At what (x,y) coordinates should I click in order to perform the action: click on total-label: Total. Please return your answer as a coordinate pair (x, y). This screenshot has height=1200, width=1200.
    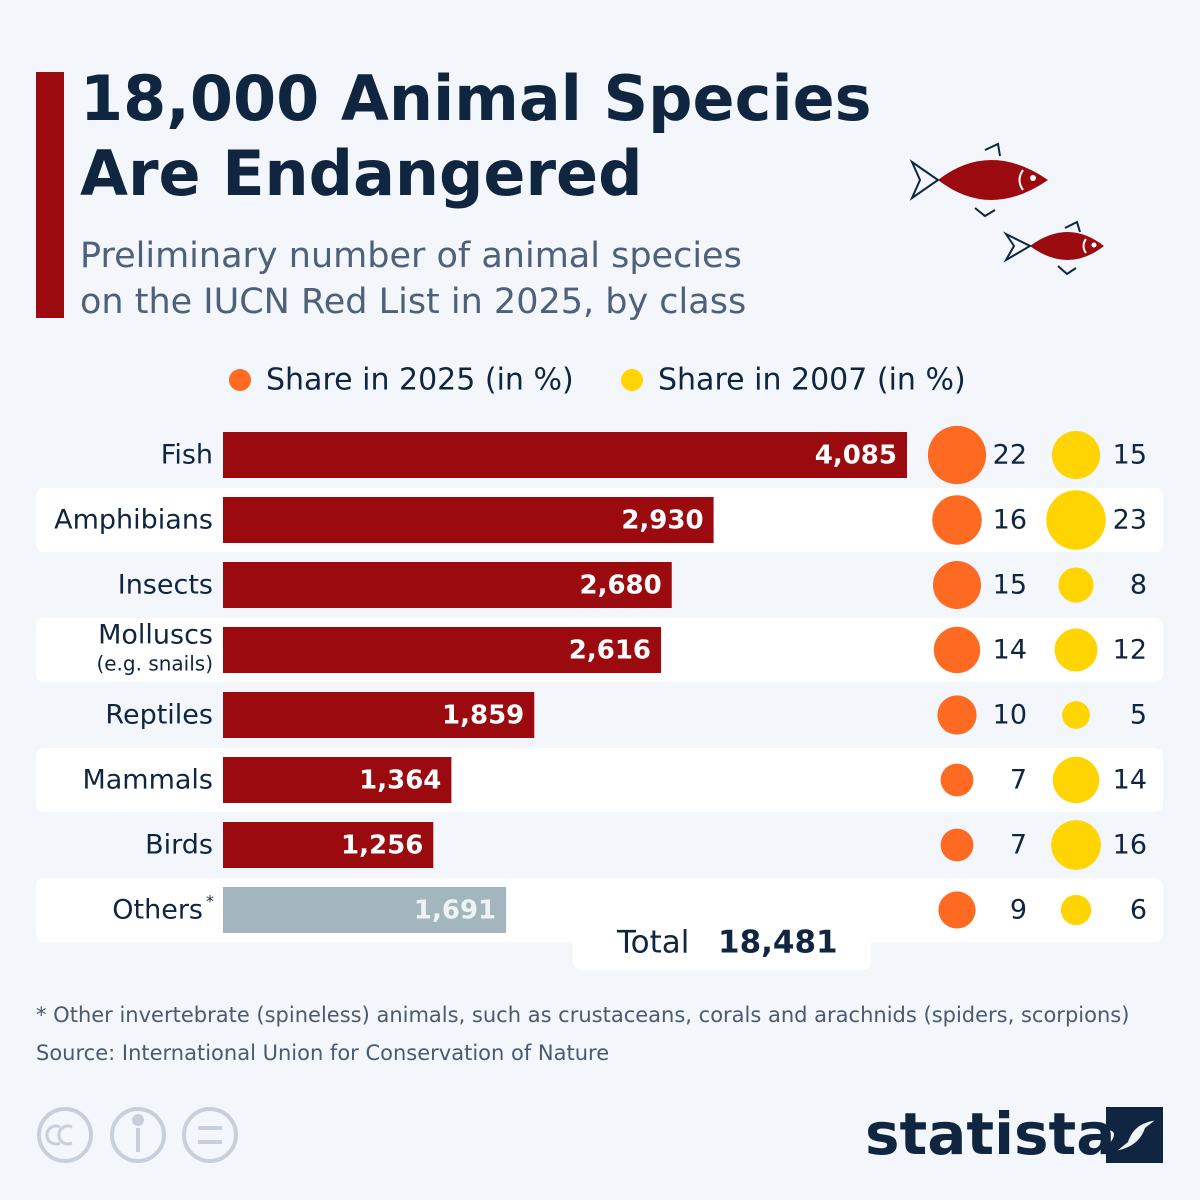
    Looking at the image, I should click on (652, 943).